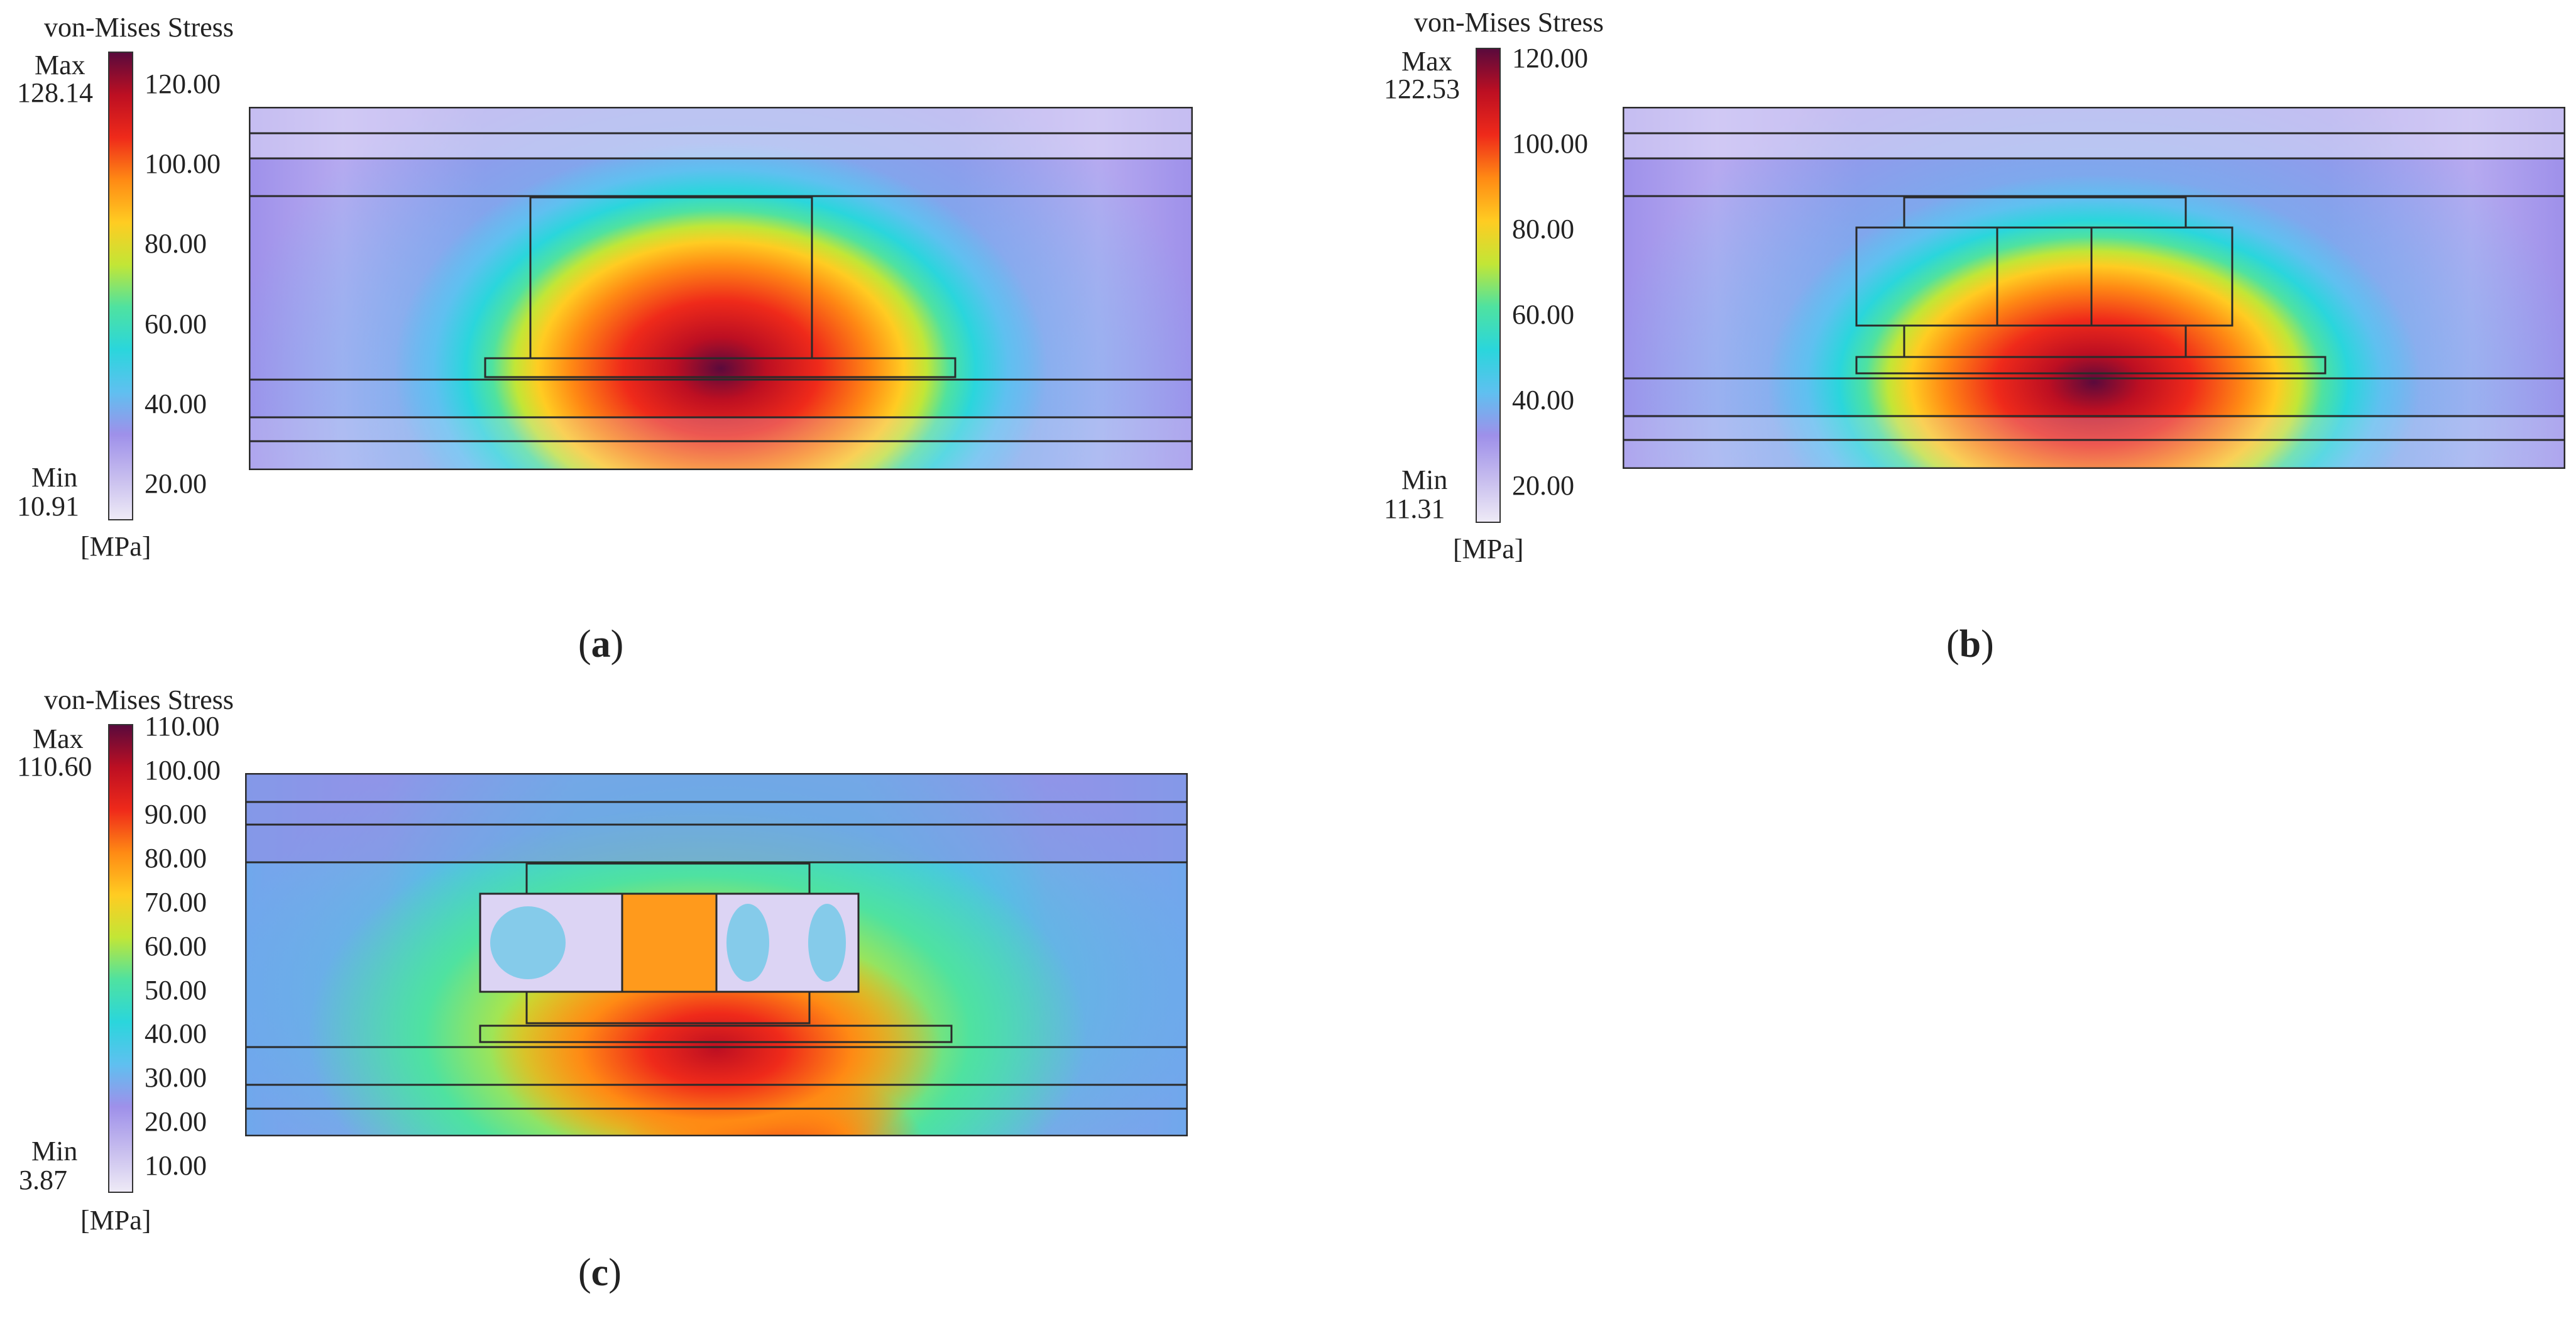 This screenshot has height=1323, width=2576. I want to click on top-layer-band, so click(716, 817).